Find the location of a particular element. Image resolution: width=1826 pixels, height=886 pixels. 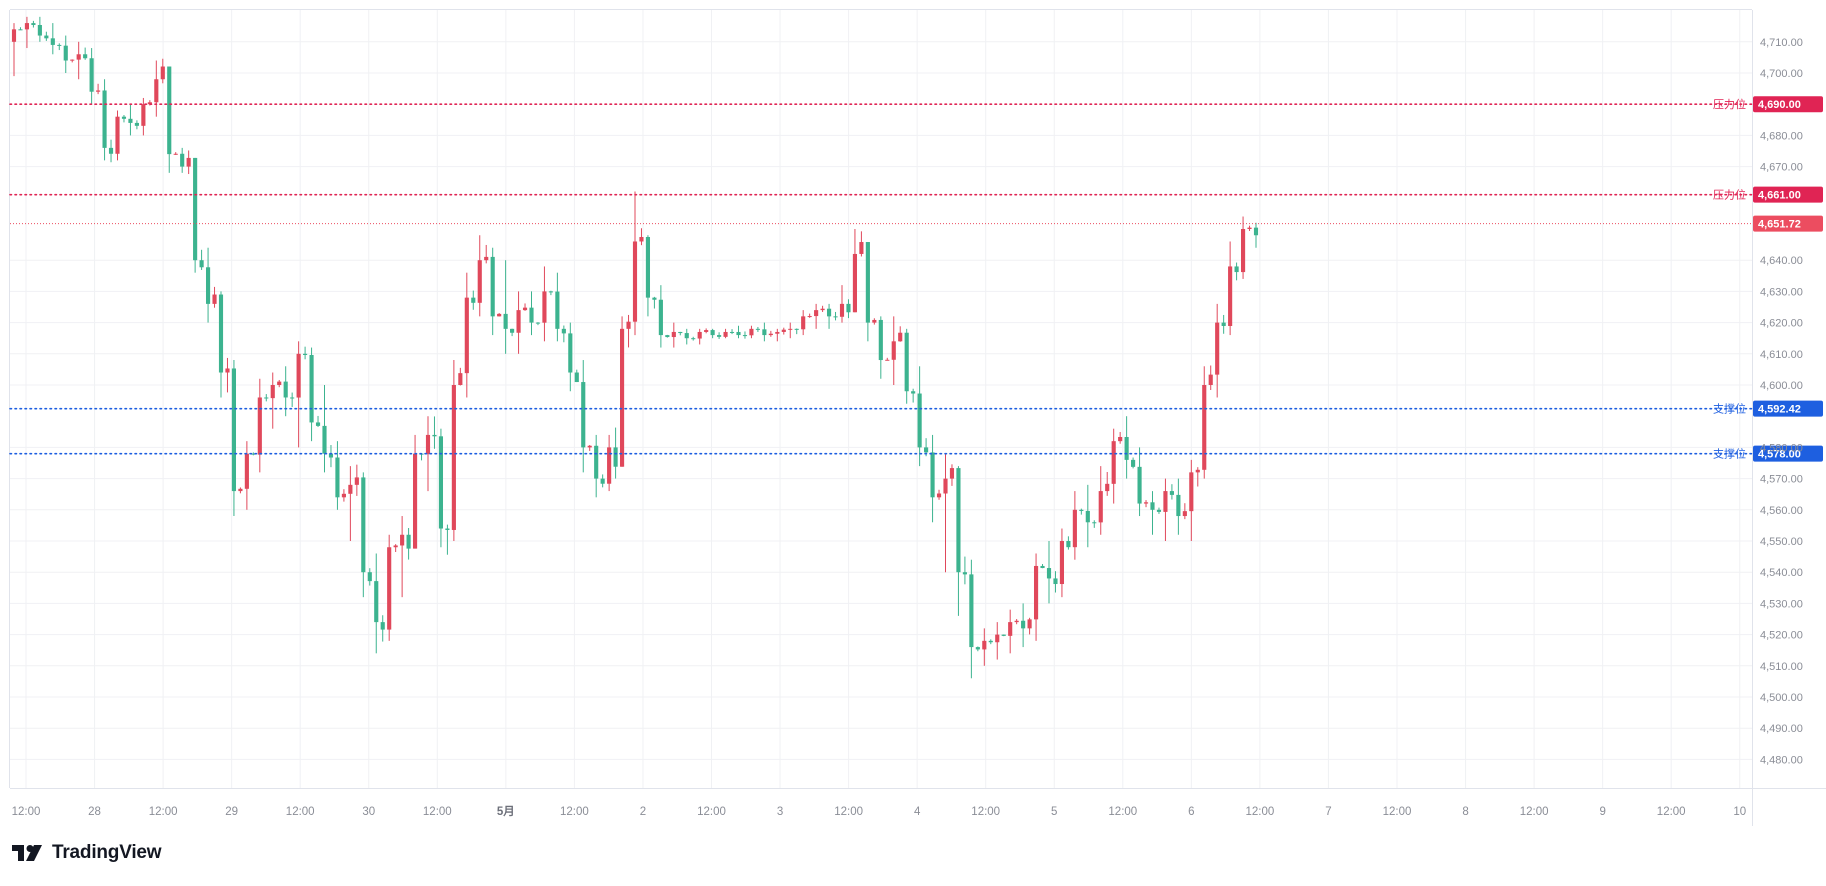

price-tick-label: 4,530.00 is located at coordinates (1781, 604).